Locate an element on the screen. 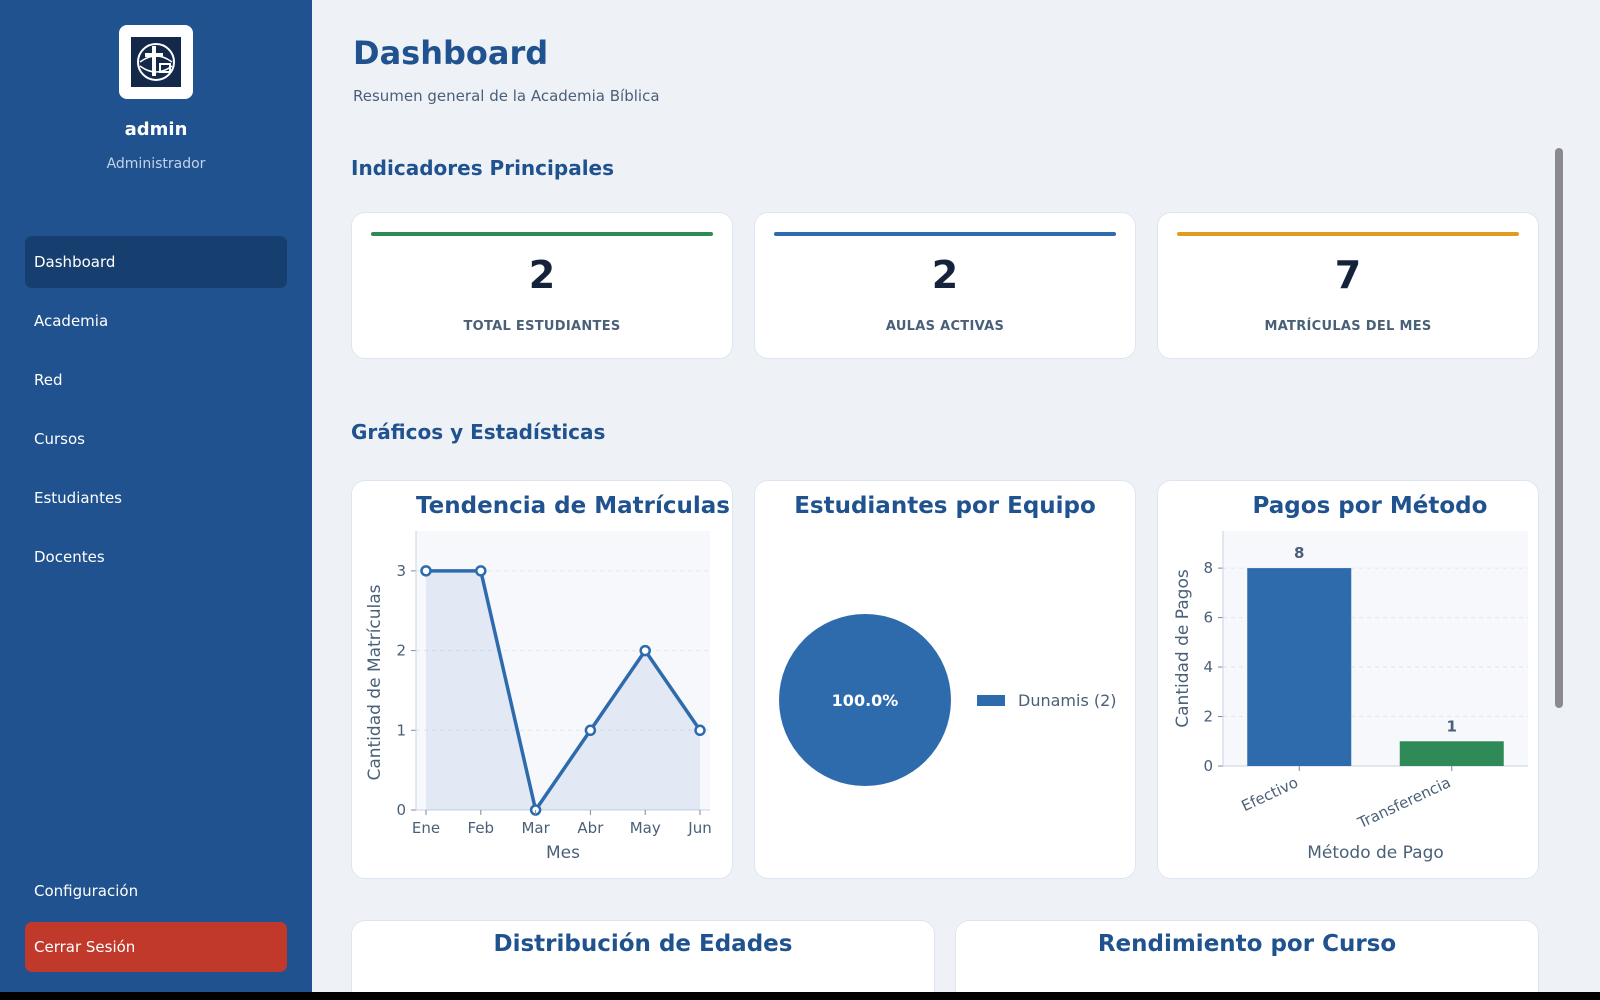 This screenshot has height=1000, width=1600. kpi-card-aulas-activas: 2 AULAS ACTIVAS is located at coordinates (945, 285).